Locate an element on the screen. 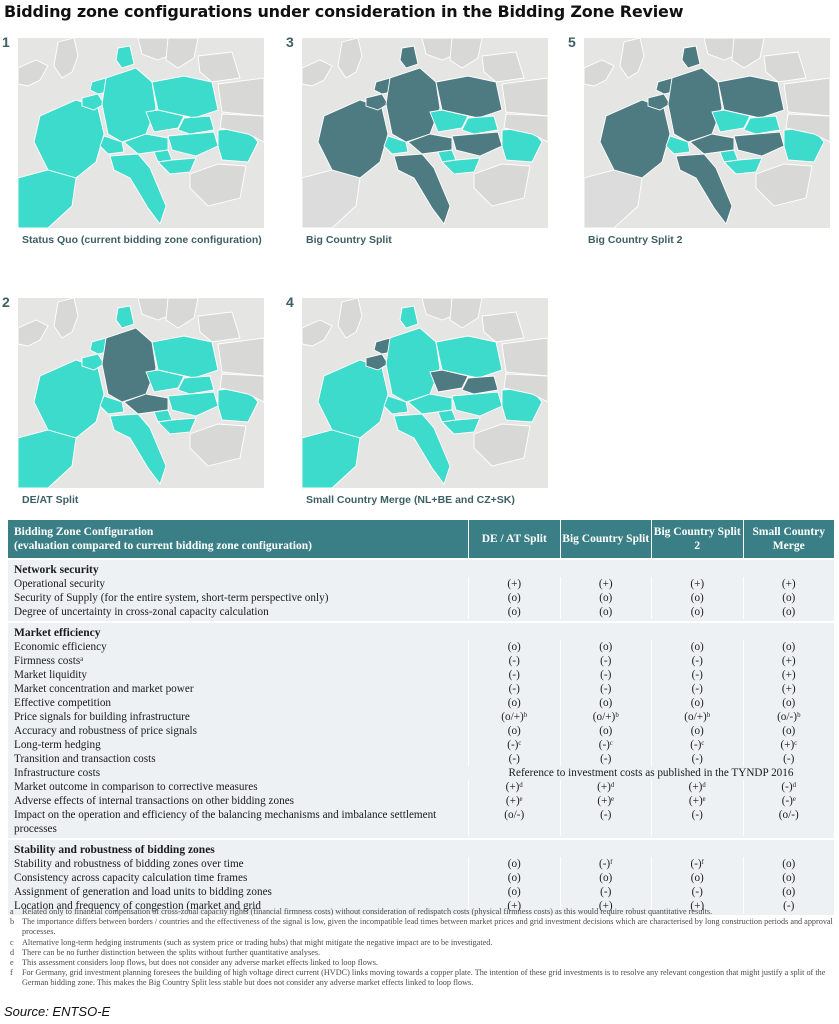  row-label: Market liquidity is located at coordinates (51, 675).